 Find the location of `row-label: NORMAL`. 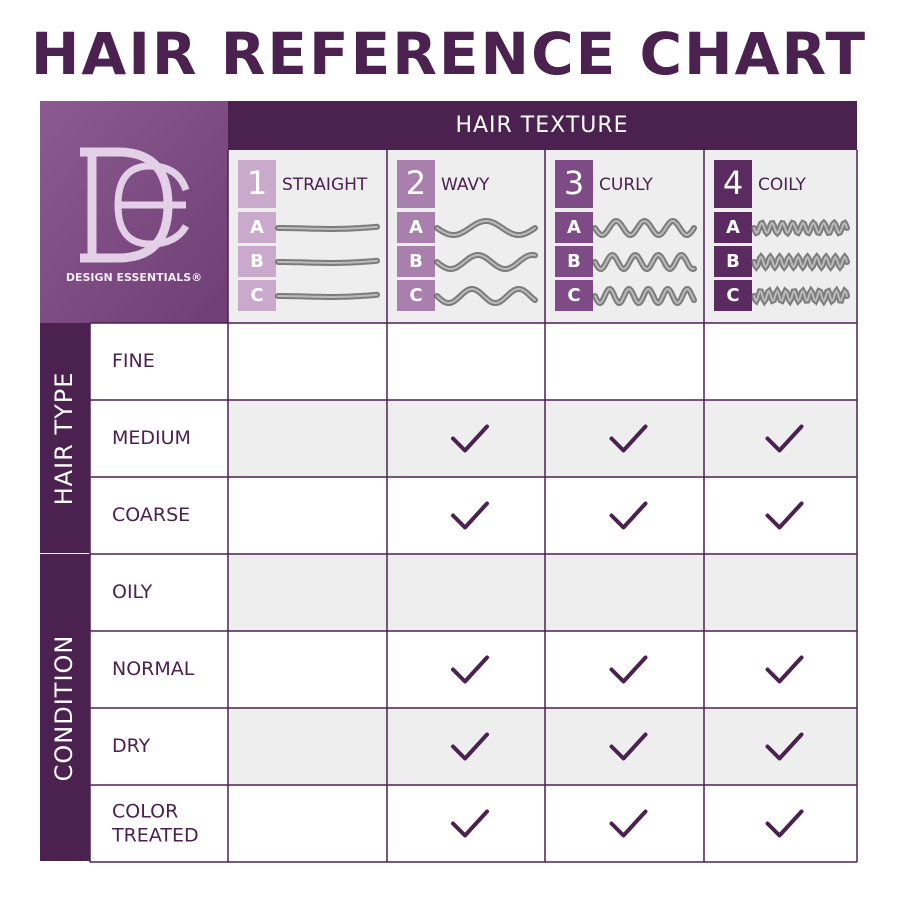

row-label: NORMAL is located at coordinates (153, 669).